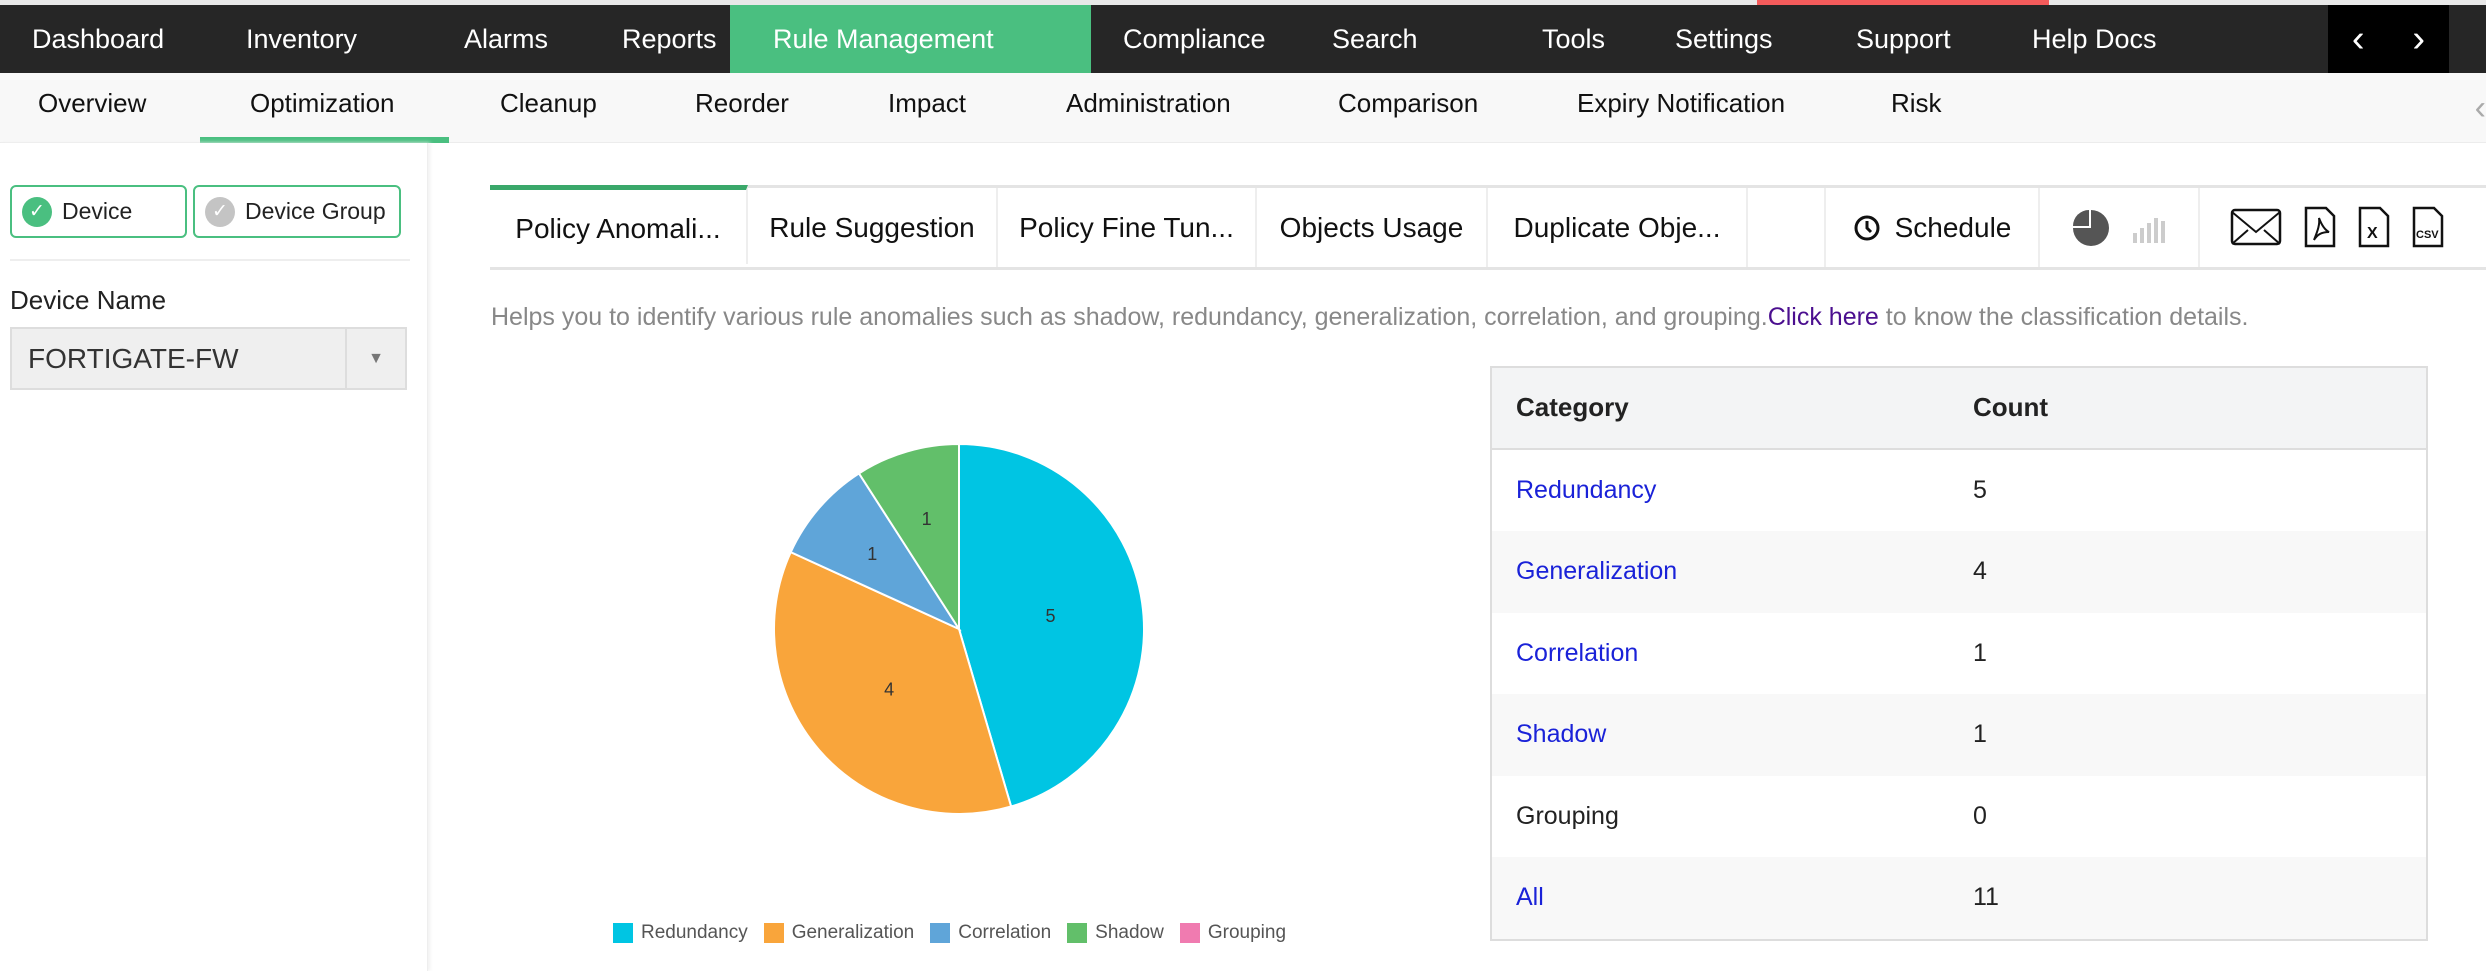  Describe the element at coordinates (680, 933) in the screenshot. I see `legend-item: Redundancy` at that location.